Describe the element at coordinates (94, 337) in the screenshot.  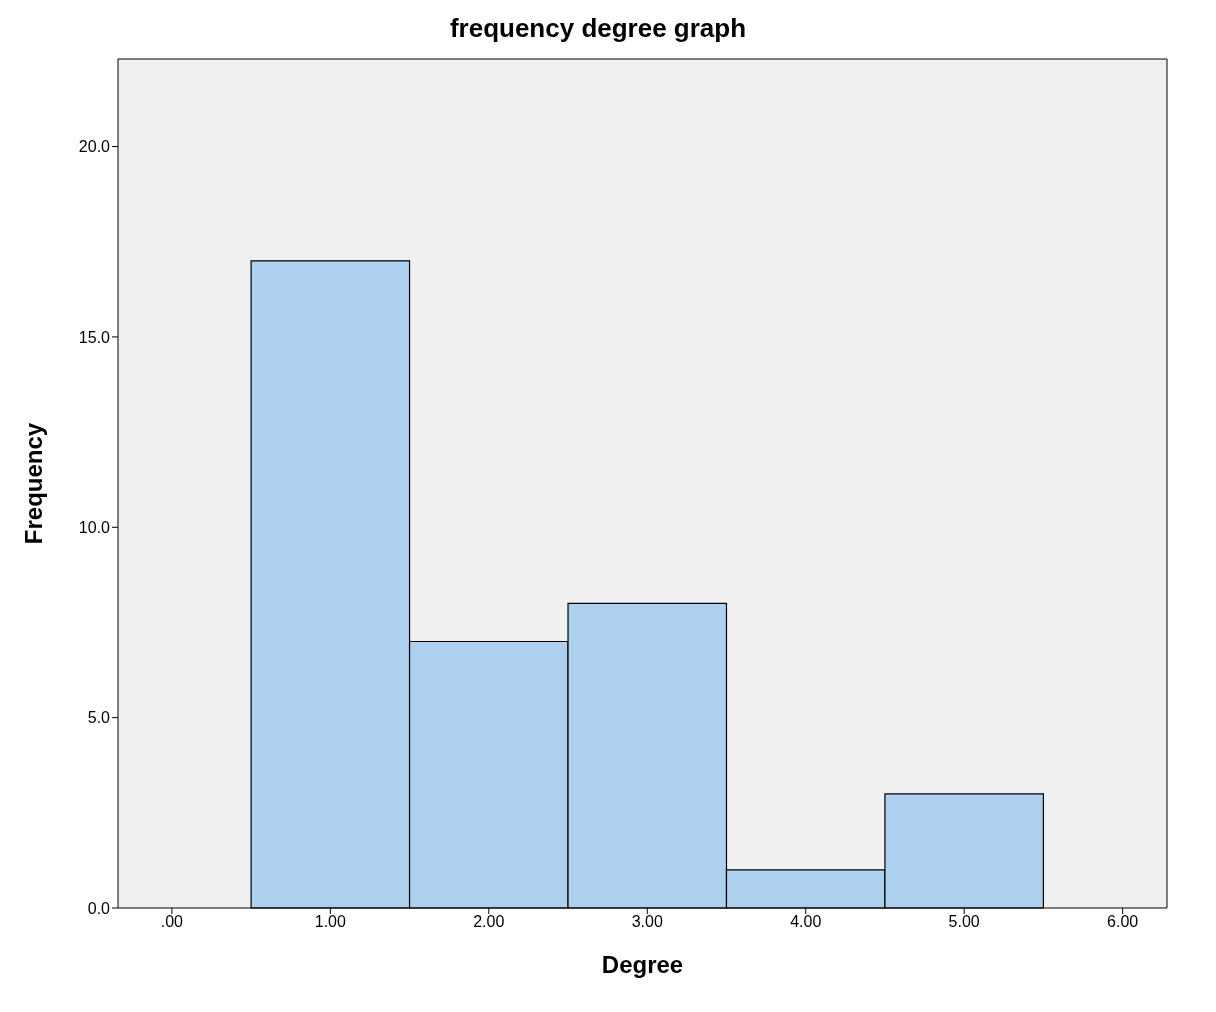
I see `y-tick-label: 15.0` at that location.